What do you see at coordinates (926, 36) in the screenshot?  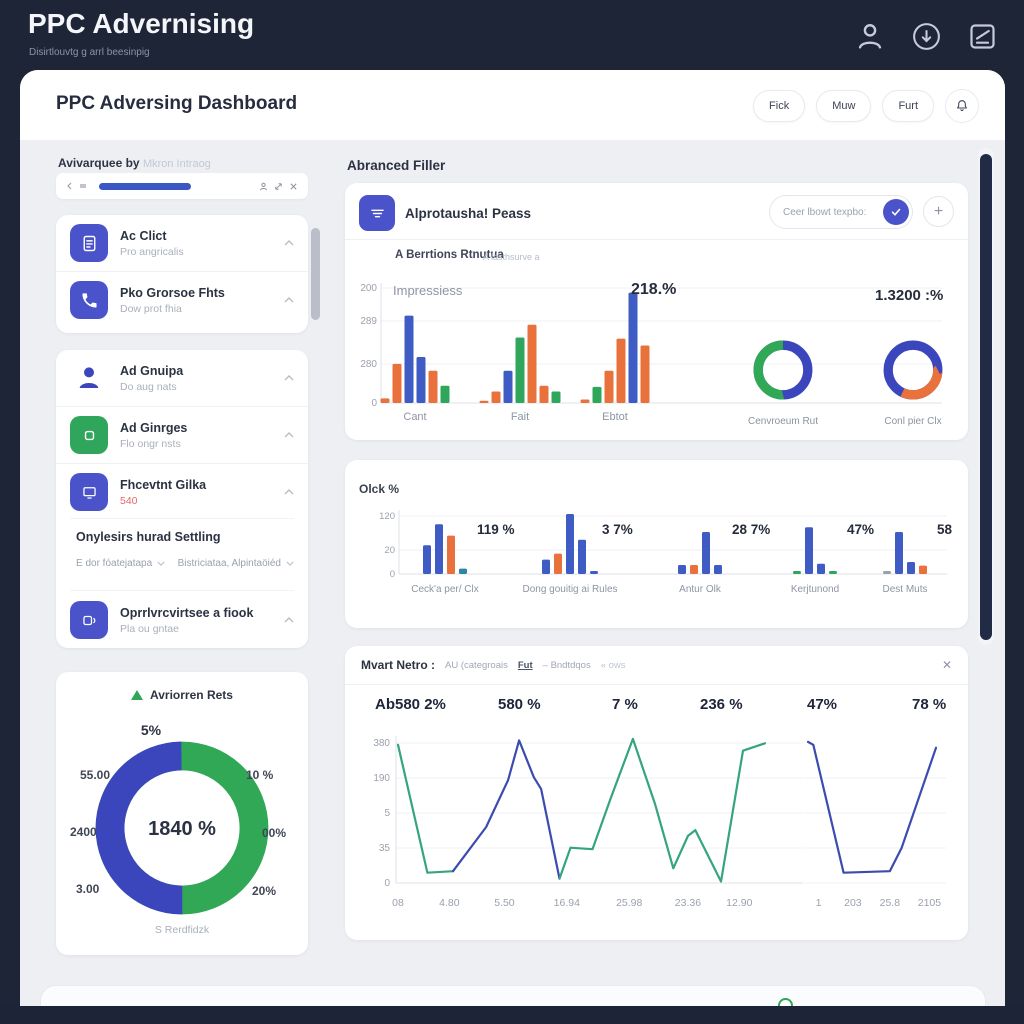 I see `download-icon` at bounding box center [926, 36].